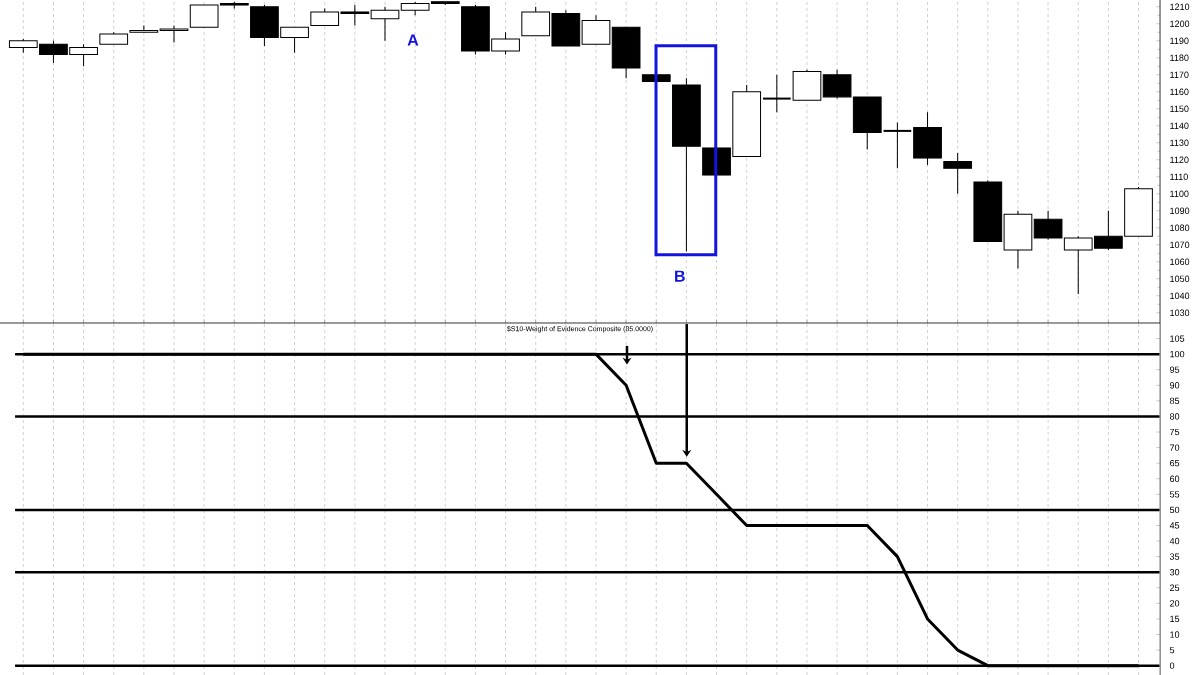 The image size is (1200, 675). What do you see at coordinates (1174, 572) in the screenshot?
I see `y-tick-label: 30` at bounding box center [1174, 572].